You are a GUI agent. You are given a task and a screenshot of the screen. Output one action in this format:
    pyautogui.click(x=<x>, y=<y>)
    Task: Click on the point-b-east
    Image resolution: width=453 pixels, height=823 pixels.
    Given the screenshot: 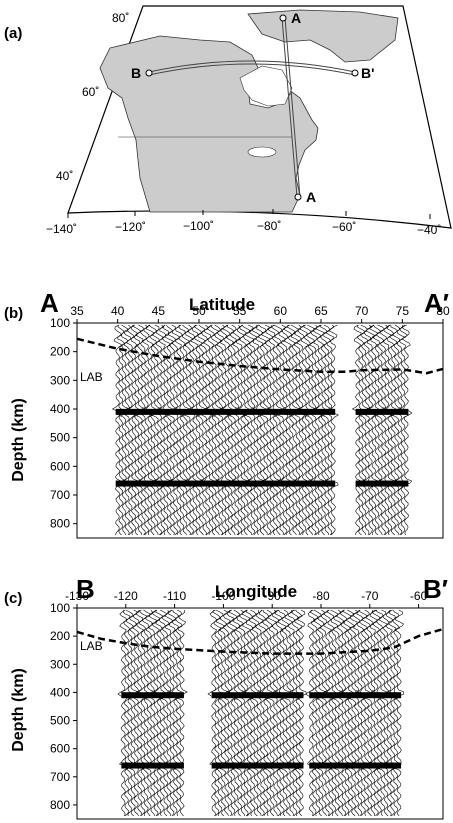 What is the action you would take?
    pyautogui.click(x=355, y=73)
    